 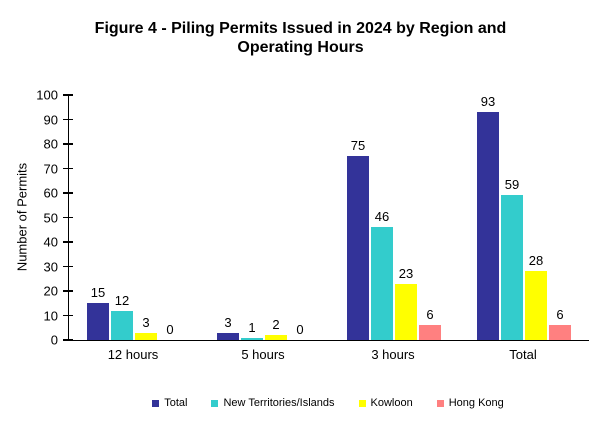 What do you see at coordinates (536, 217) in the screenshot?
I see `bar-slot: 28` at bounding box center [536, 217].